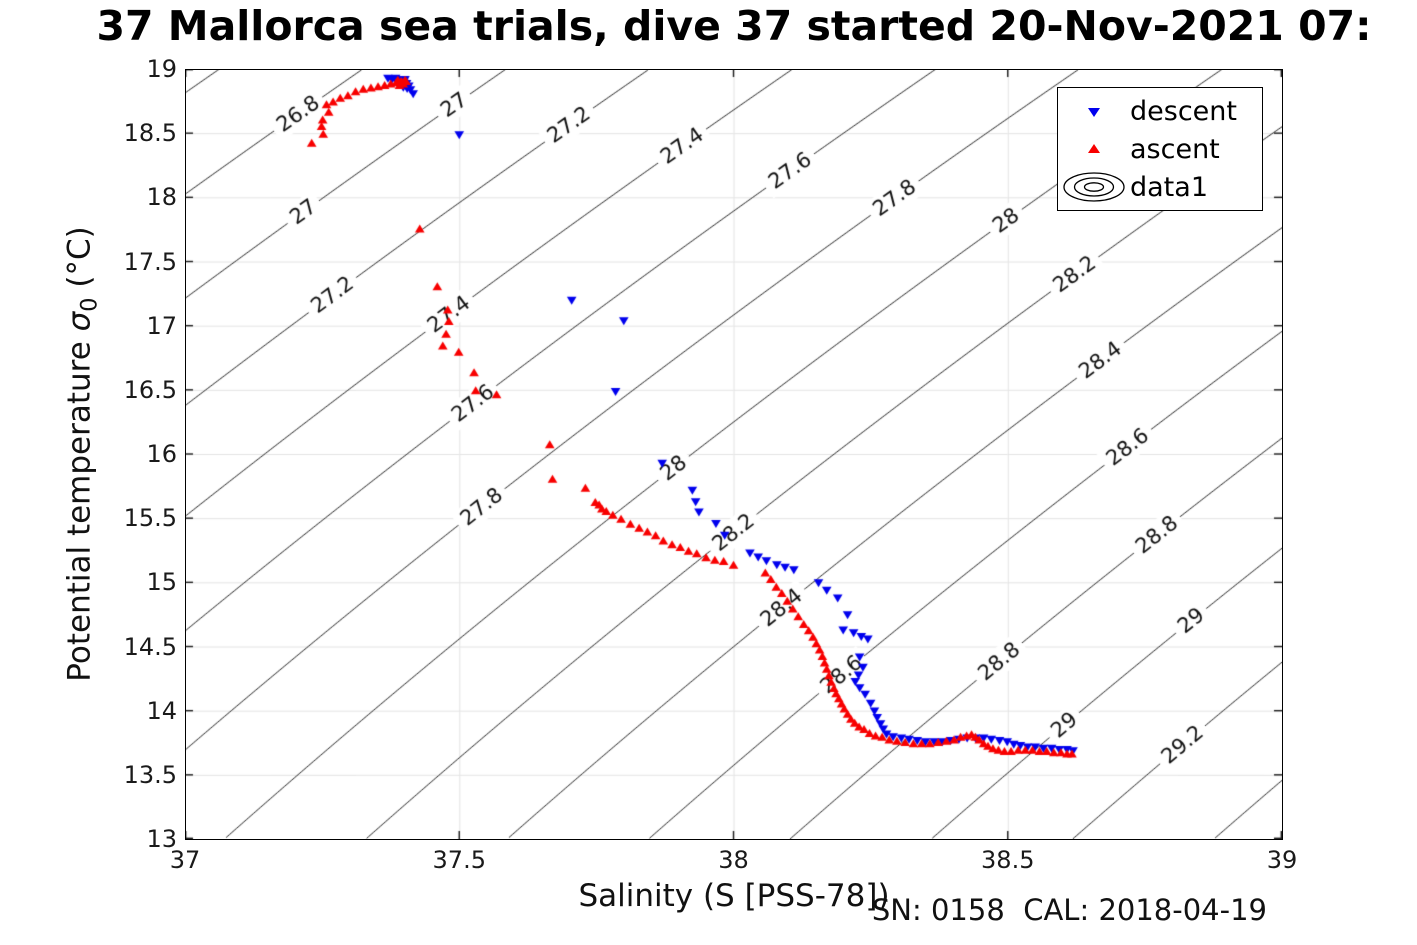  What do you see at coordinates (79, 506) in the screenshot?
I see `y-axis-label-text: Potential temperature` at bounding box center [79, 506].